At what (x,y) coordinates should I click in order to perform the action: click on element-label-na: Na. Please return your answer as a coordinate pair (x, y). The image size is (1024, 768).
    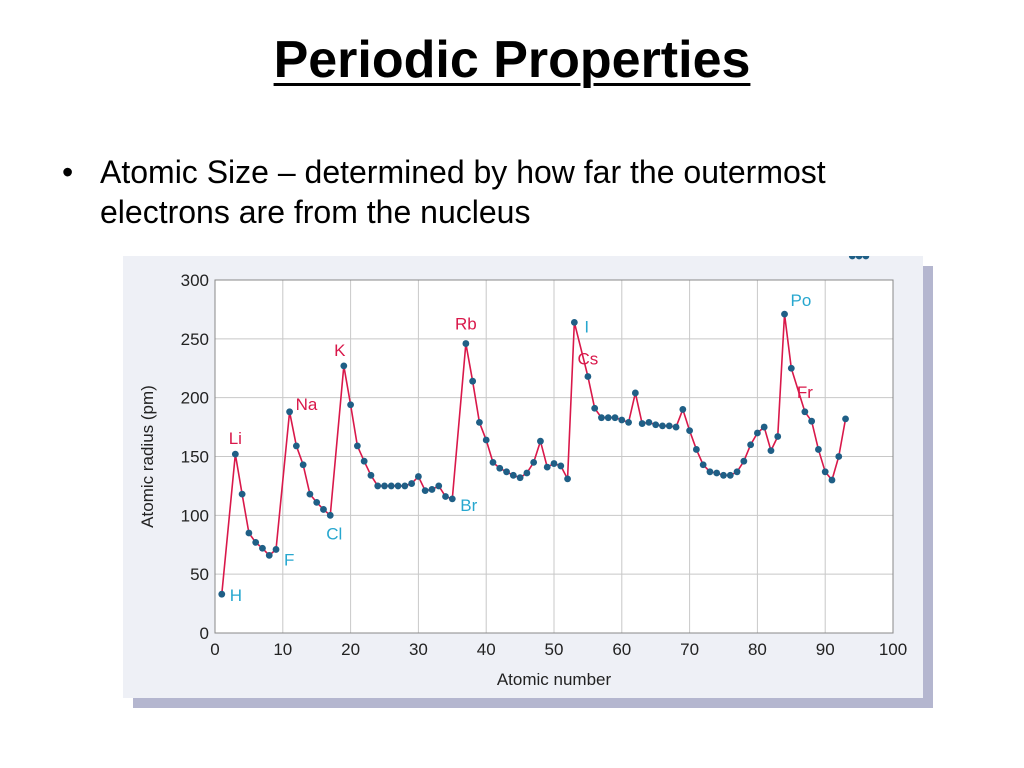
    Looking at the image, I should click on (307, 404).